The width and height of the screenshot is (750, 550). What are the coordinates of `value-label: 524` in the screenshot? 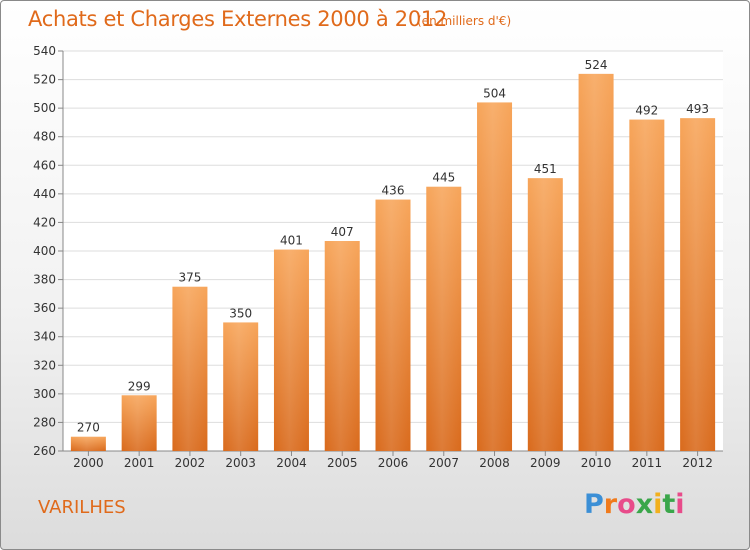 It's located at (596, 65).